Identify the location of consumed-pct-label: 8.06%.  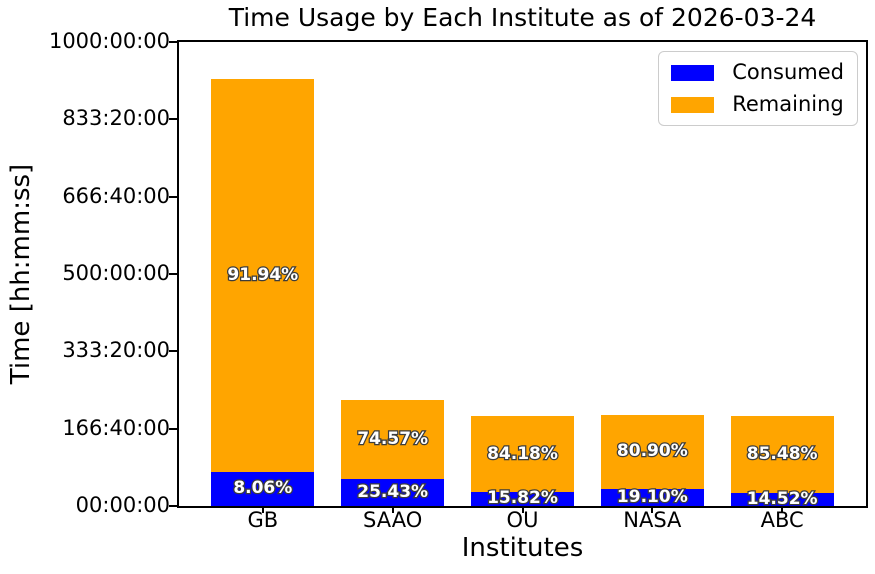
(262, 488).